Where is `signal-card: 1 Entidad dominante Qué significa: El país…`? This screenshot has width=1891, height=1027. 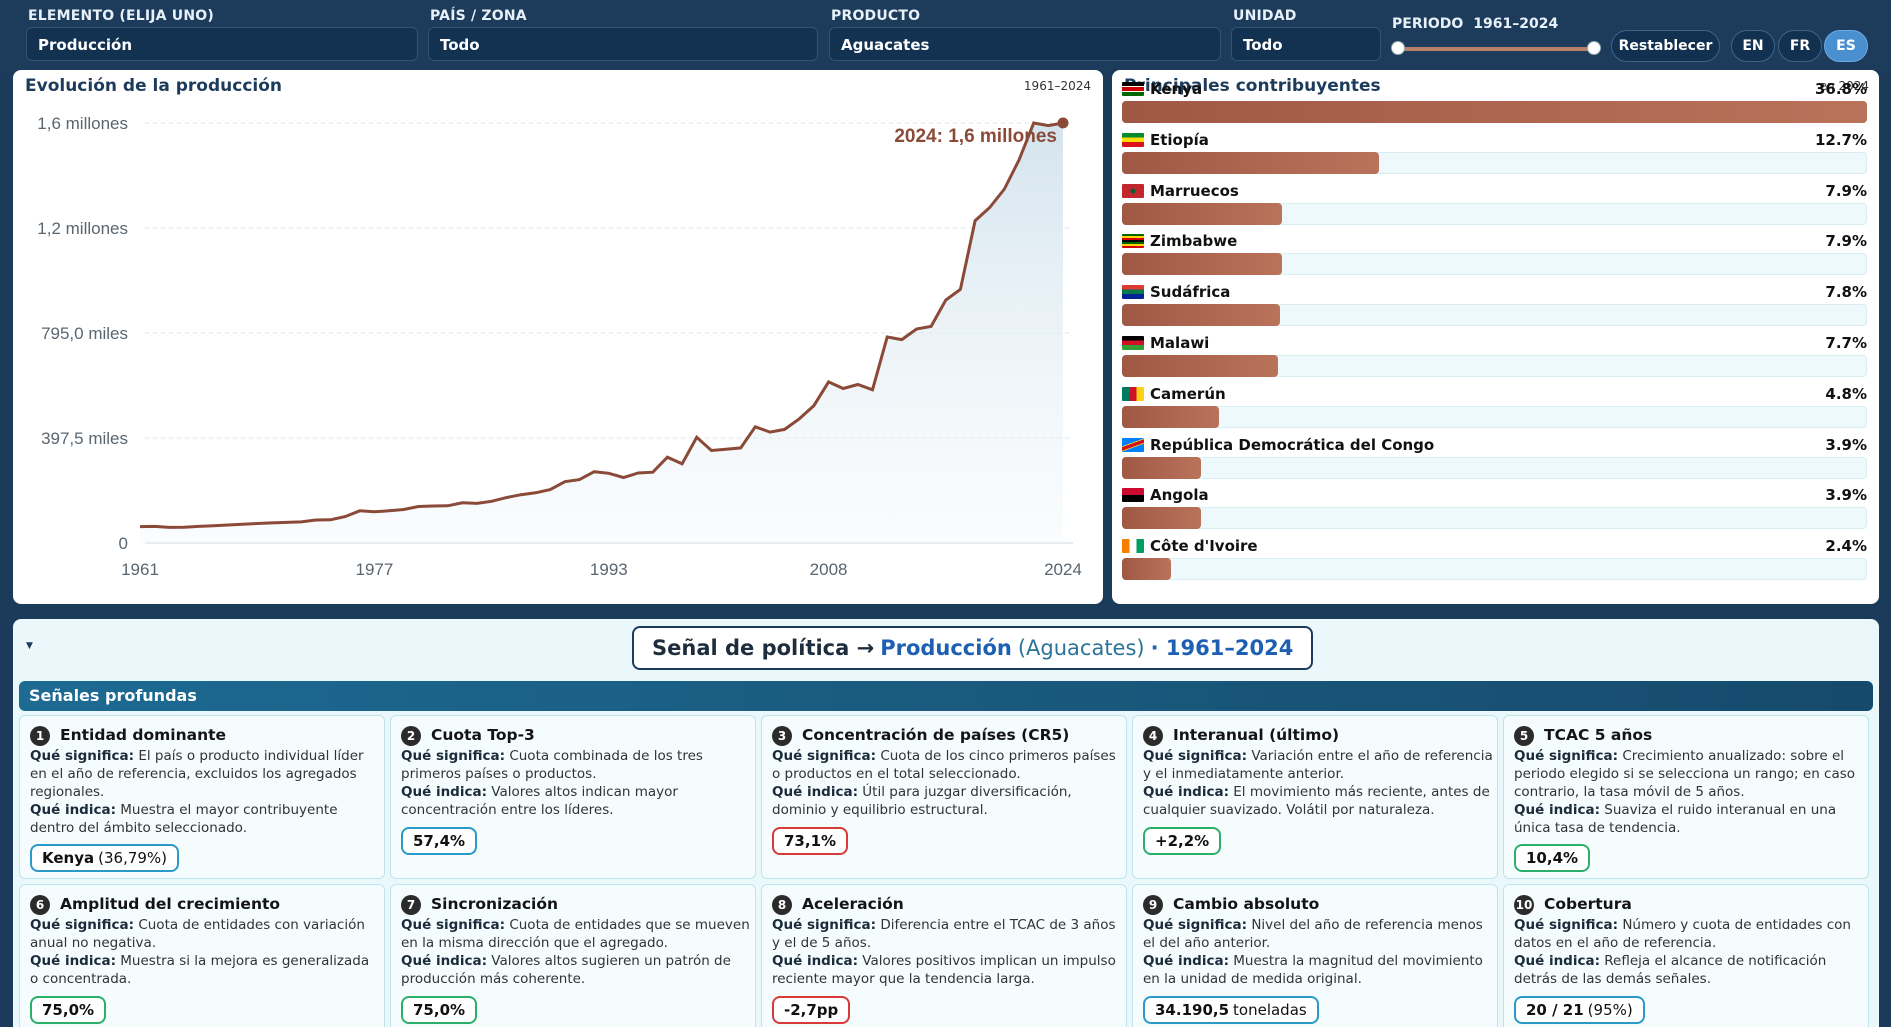 signal-card: 1 Entidad dominante Qué significa: El país… is located at coordinates (202, 797).